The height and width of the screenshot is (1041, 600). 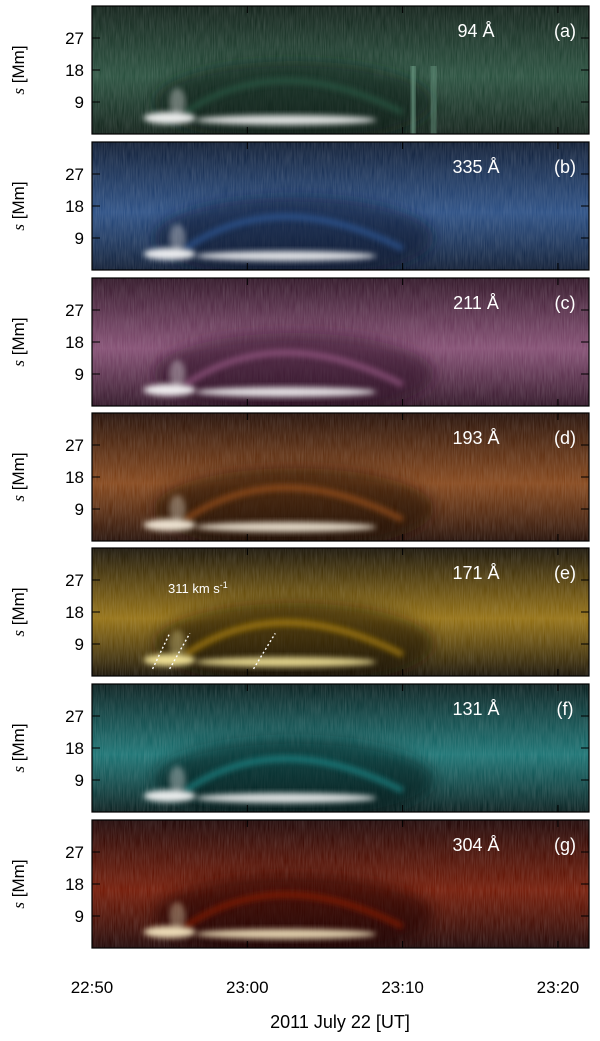 I want to click on panel-letter: (d), so click(x=565, y=438).